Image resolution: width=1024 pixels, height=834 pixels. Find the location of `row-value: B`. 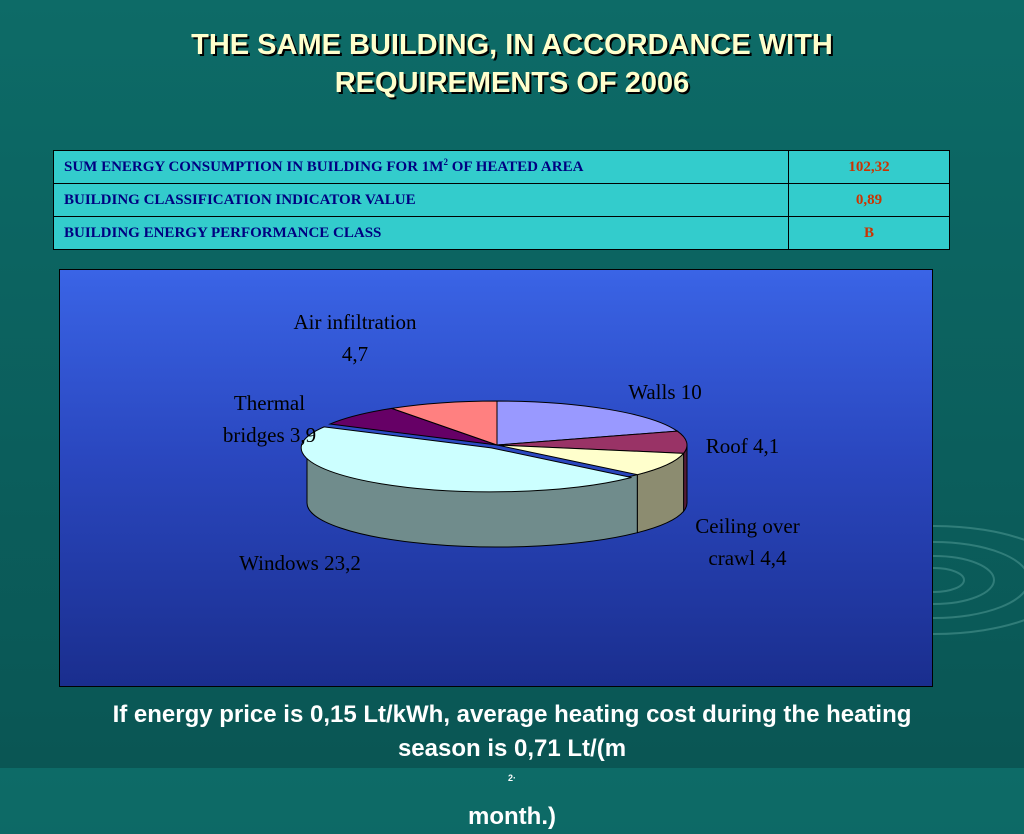

row-value: B is located at coordinates (869, 233).